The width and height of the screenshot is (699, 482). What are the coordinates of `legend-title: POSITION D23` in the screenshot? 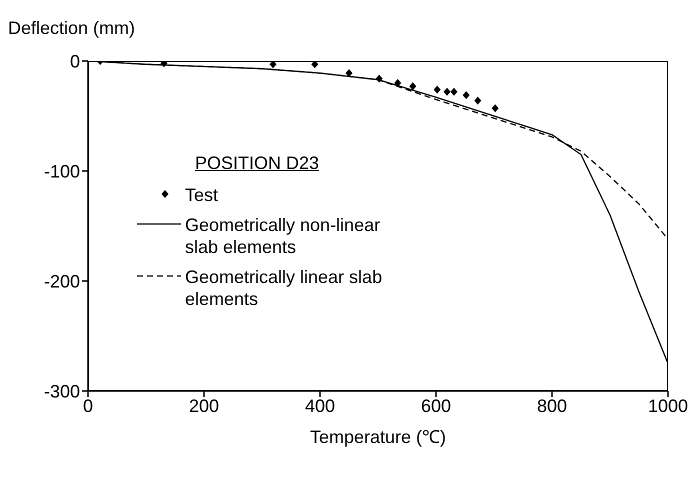 It's located at (257, 163).